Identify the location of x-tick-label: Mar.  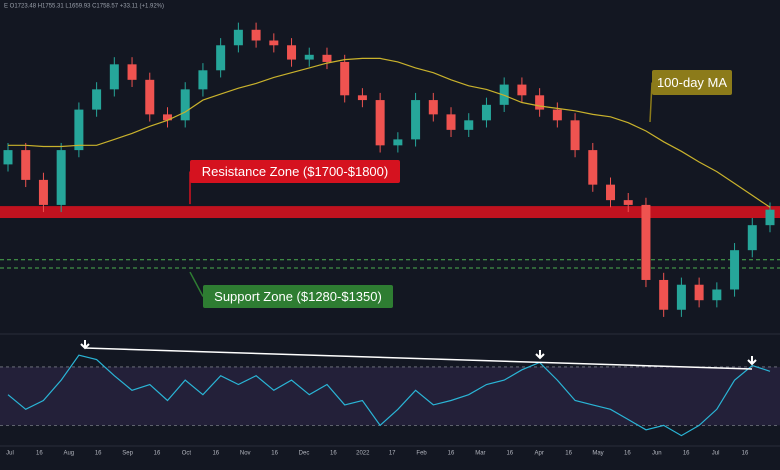
(480, 454).